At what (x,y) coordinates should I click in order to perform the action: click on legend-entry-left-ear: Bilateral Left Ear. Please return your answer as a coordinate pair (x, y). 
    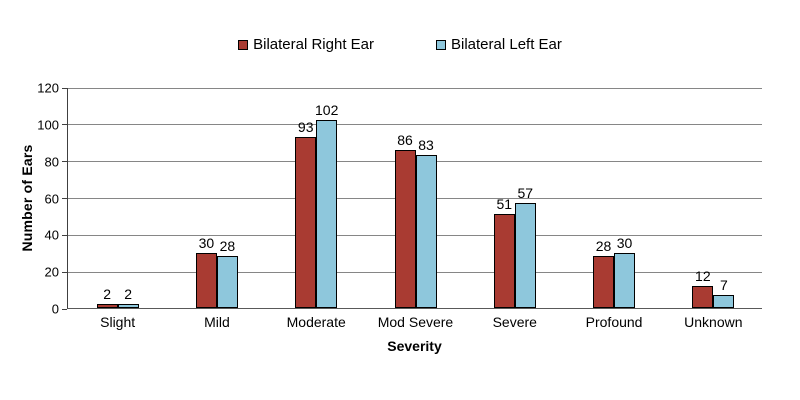
    Looking at the image, I should click on (499, 44).